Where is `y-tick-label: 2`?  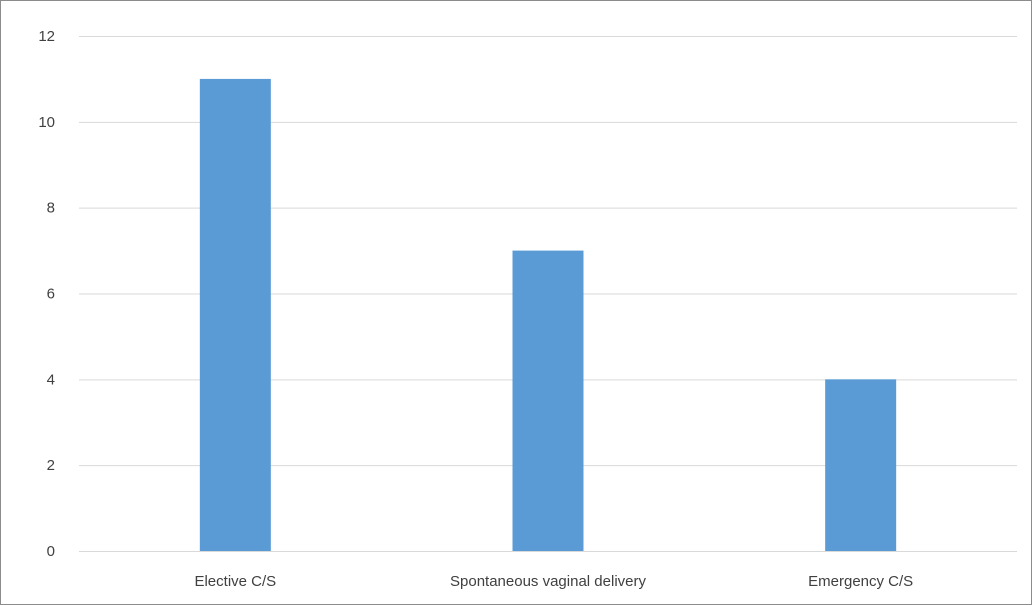
y-tick-label: 2 is located at coordinates (51, 465).